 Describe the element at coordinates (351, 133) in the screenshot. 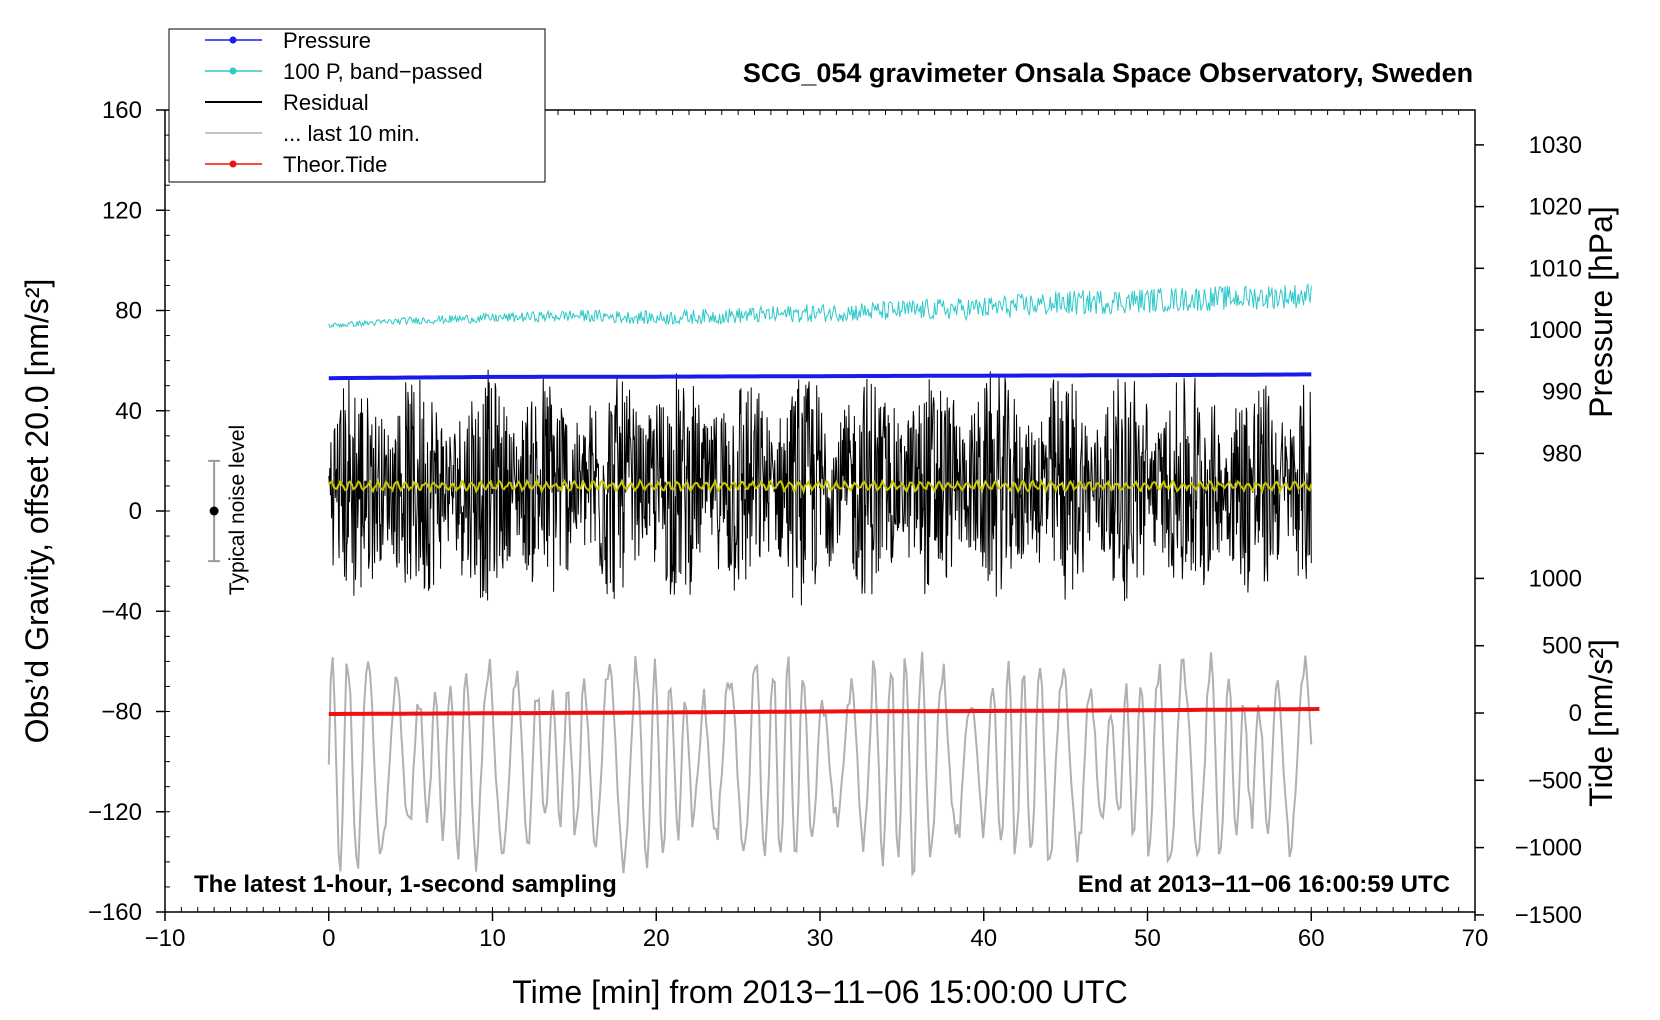

I see `legend-label: ... last 10 min.` at that location.